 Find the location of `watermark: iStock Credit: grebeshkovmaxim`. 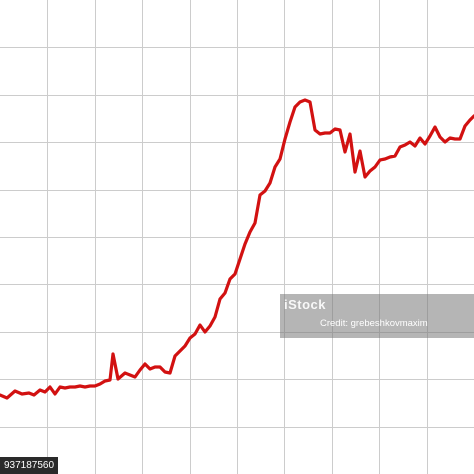

watermark: iStock Credit: grebeshkovmaxim is located at coordinates (377, 316).